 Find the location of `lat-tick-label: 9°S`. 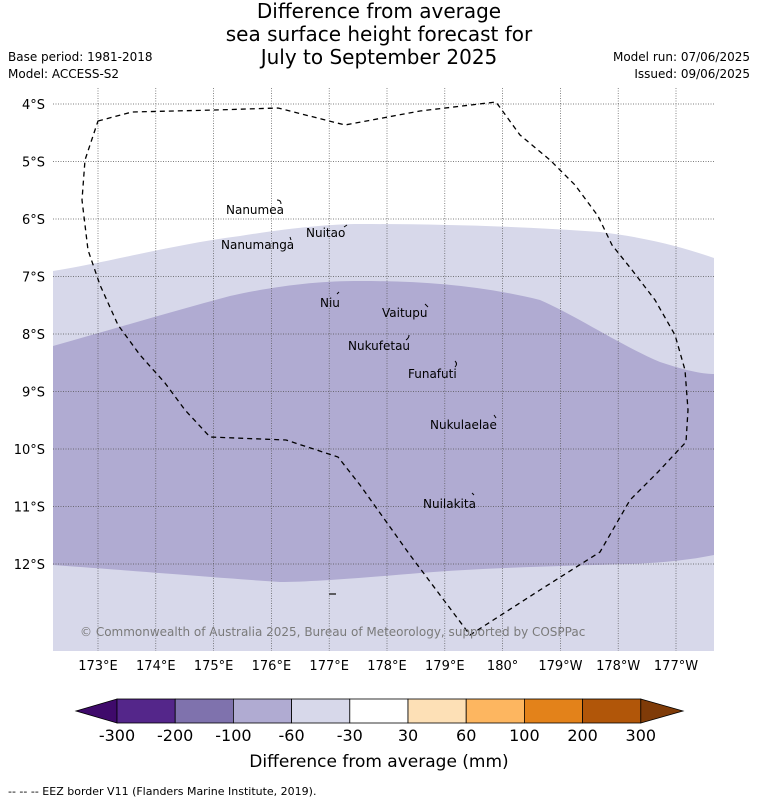

lat-tick-label: 9°S is located at coordinates (33, 393).